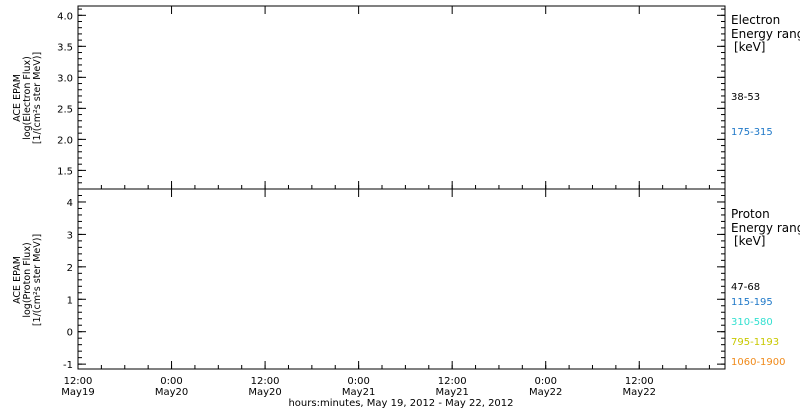  What do you see at coordinates (752, 322) in the screenshot?
I see `proton-legend-310-580: 310-580` at bounding box center [752, 322].